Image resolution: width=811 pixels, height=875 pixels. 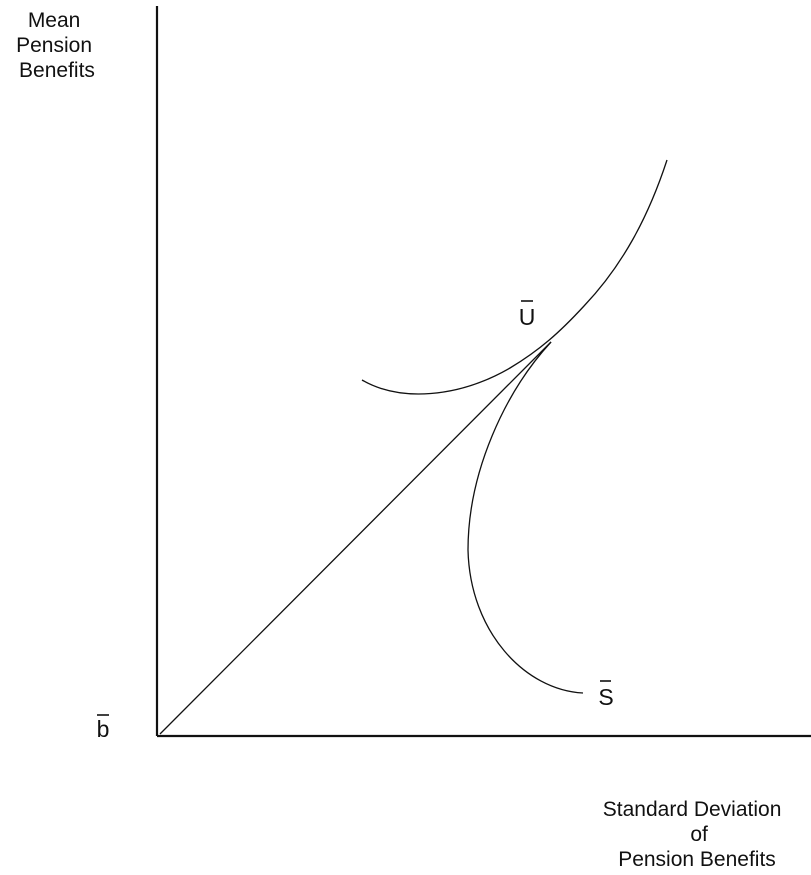 I want to click on opportunity-curve-label-text: S, so click(x=605, y=697).